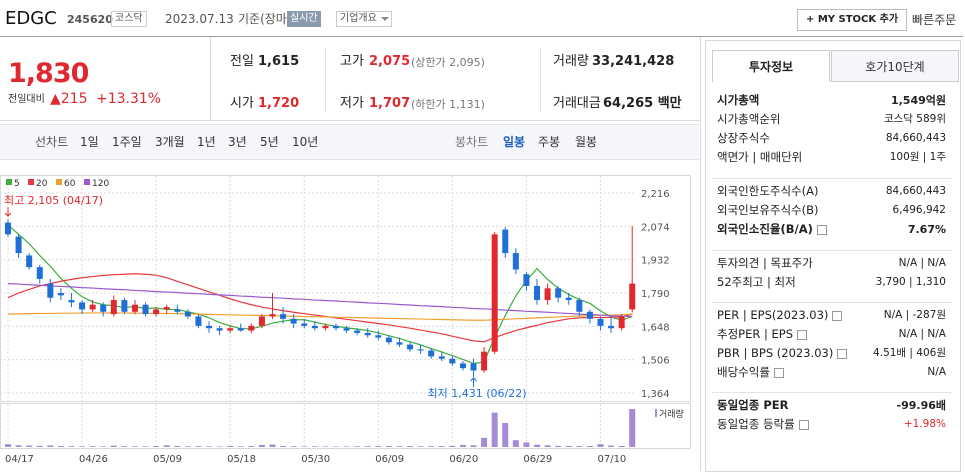  What do you see at coordinates (772, 229) in the screenshot?
I see `side-label: 외국인소진율(B/A)` at bounding box center [772, 229].